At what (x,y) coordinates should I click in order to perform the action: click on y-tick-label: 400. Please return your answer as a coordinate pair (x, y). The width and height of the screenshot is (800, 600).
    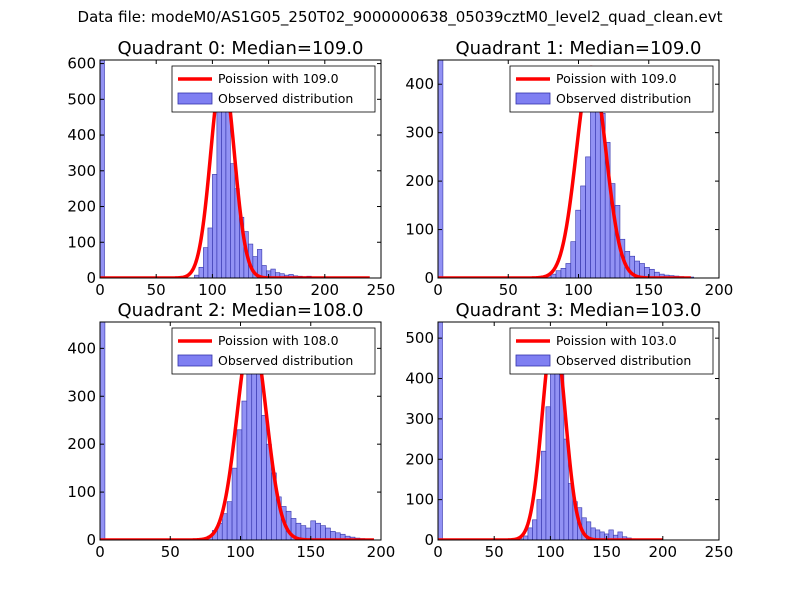
    Looking at the image, I should click on (419, 84).